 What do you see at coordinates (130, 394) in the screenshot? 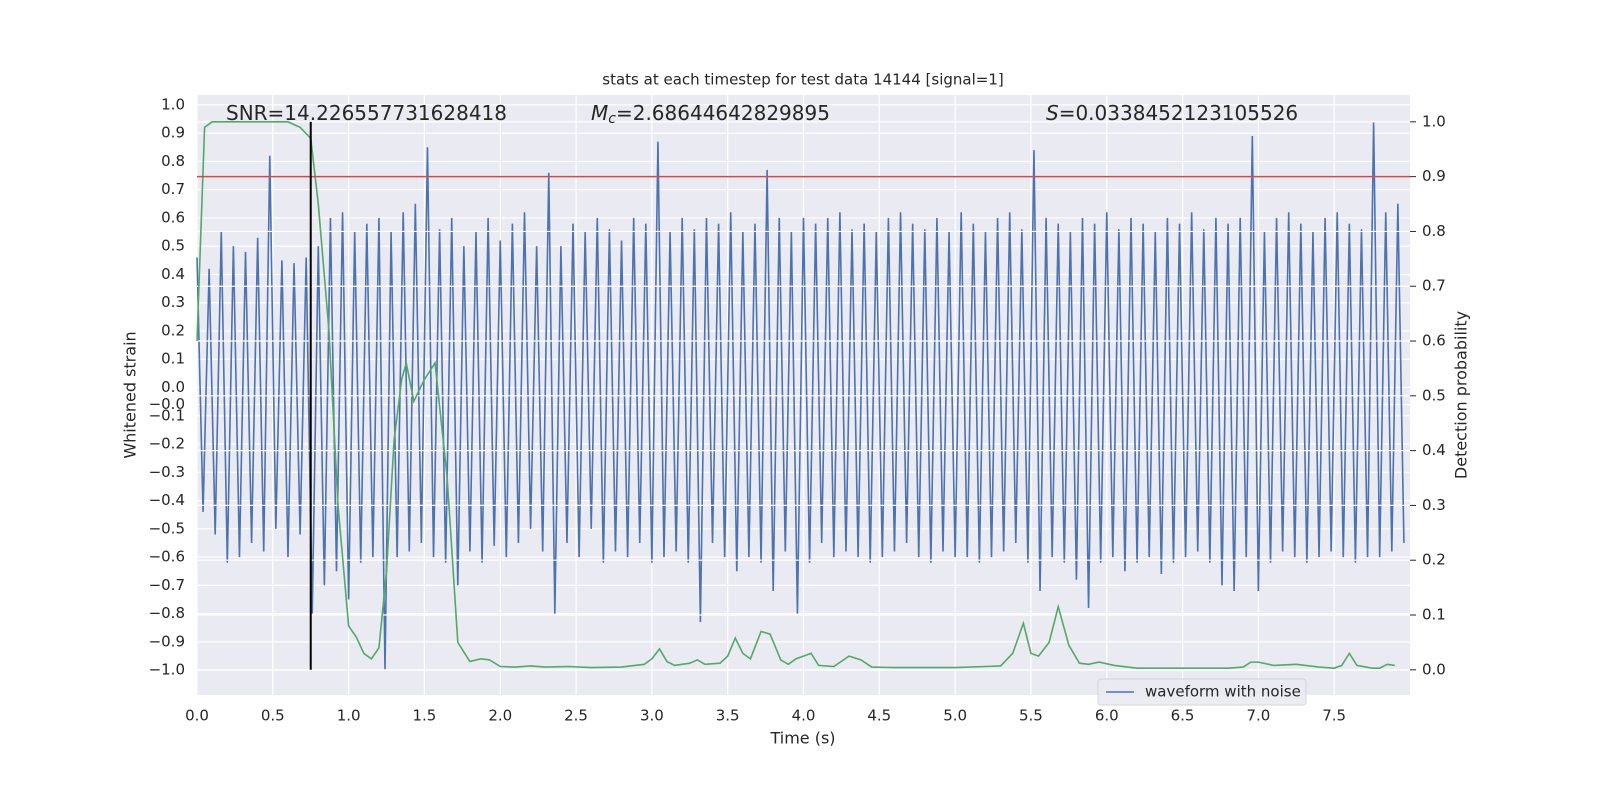
I see `y-axis-label: Whitened strain` at bounding box center [130, 394].